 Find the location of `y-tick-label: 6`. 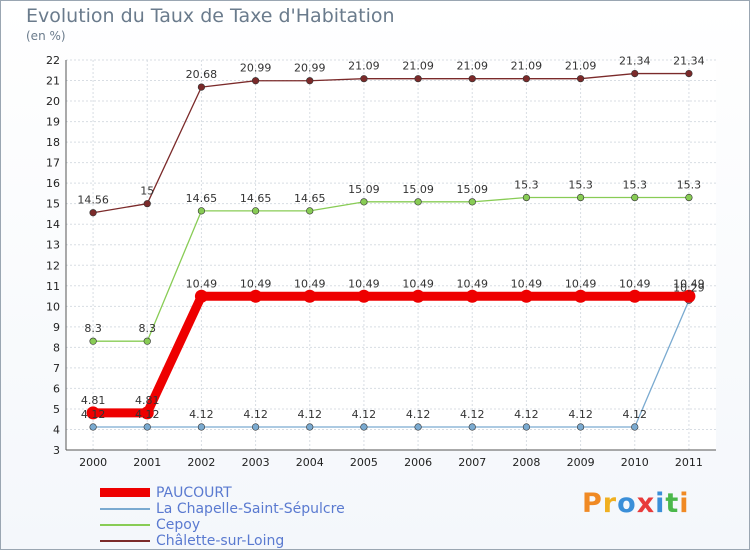

y-tick-label: 6 is located at coordinates (56, 388).